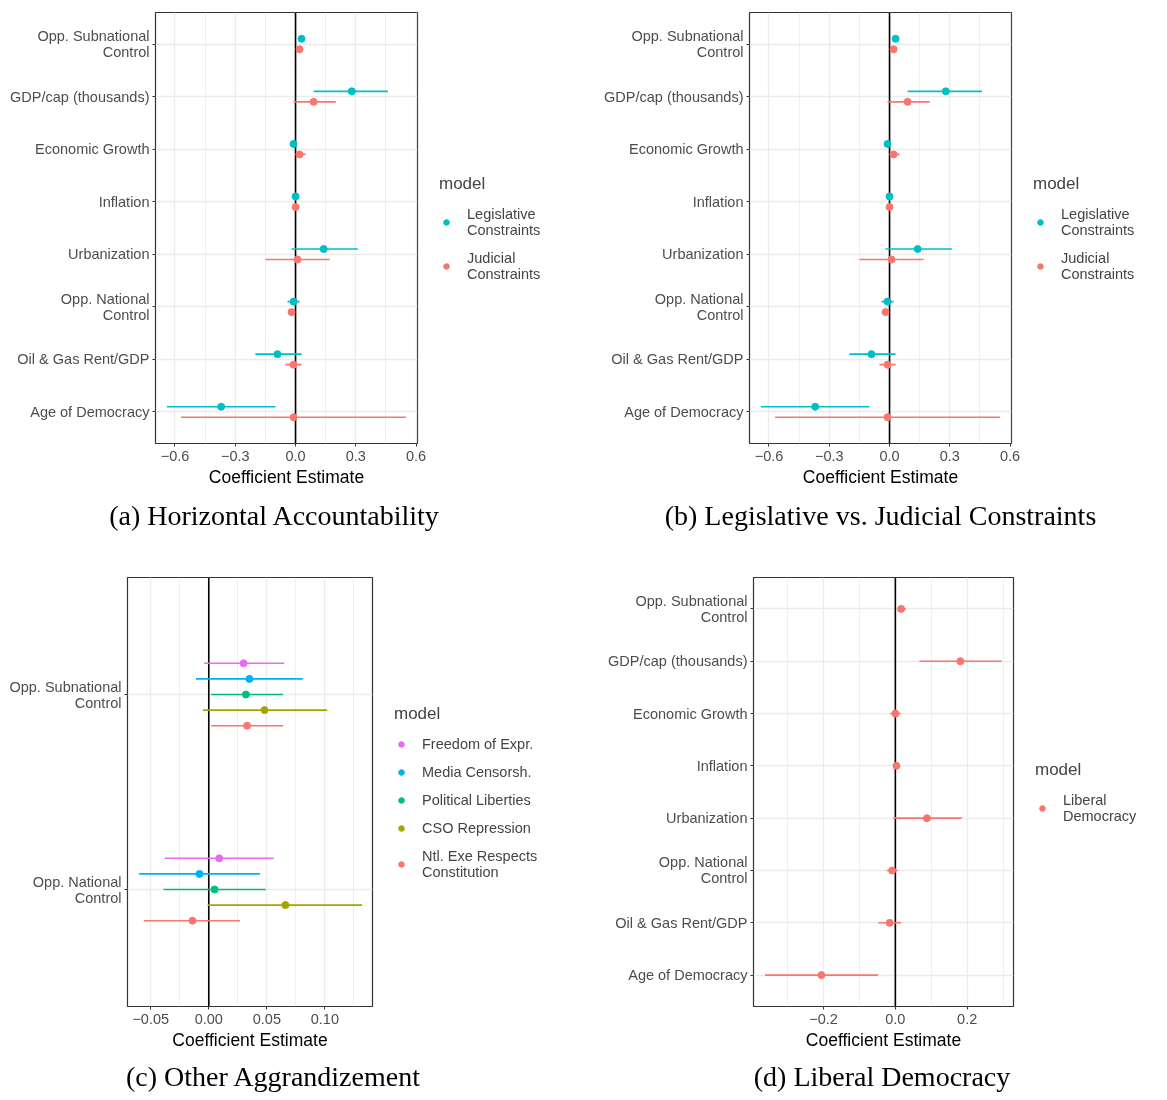 Image resolution: width=1167 pixels, height=1100 pixels. Describe the element at coordinates (480, 863) in the screenshot. I see `legend-label: Ntl. Exe Respects Constitution` at that location.